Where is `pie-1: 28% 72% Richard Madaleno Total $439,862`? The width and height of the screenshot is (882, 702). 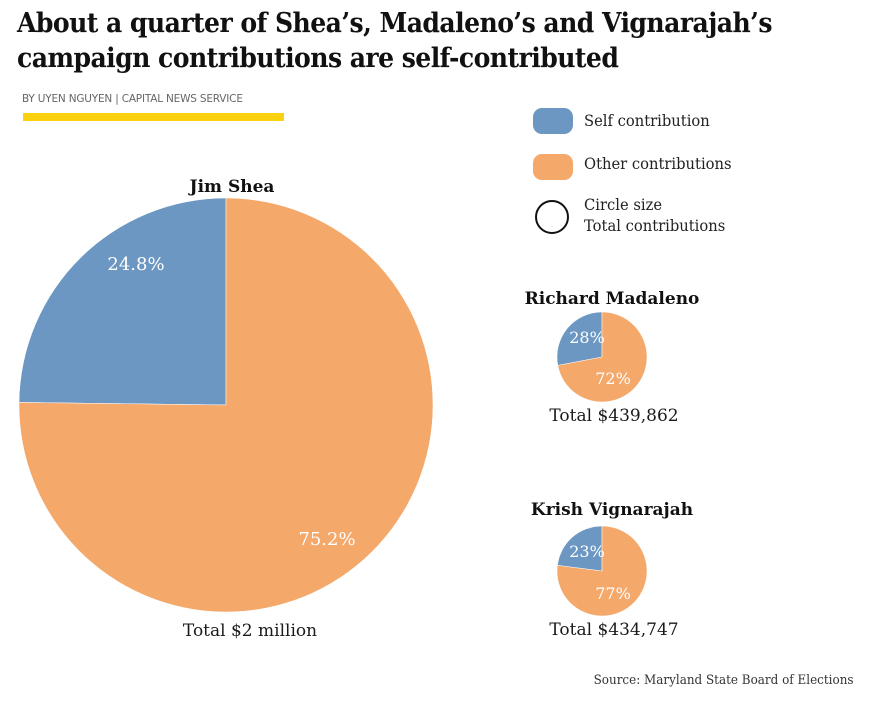 pie-1: 28% 72% Richard Madaleno Total $439,862 is located at coordinates (612, 357).